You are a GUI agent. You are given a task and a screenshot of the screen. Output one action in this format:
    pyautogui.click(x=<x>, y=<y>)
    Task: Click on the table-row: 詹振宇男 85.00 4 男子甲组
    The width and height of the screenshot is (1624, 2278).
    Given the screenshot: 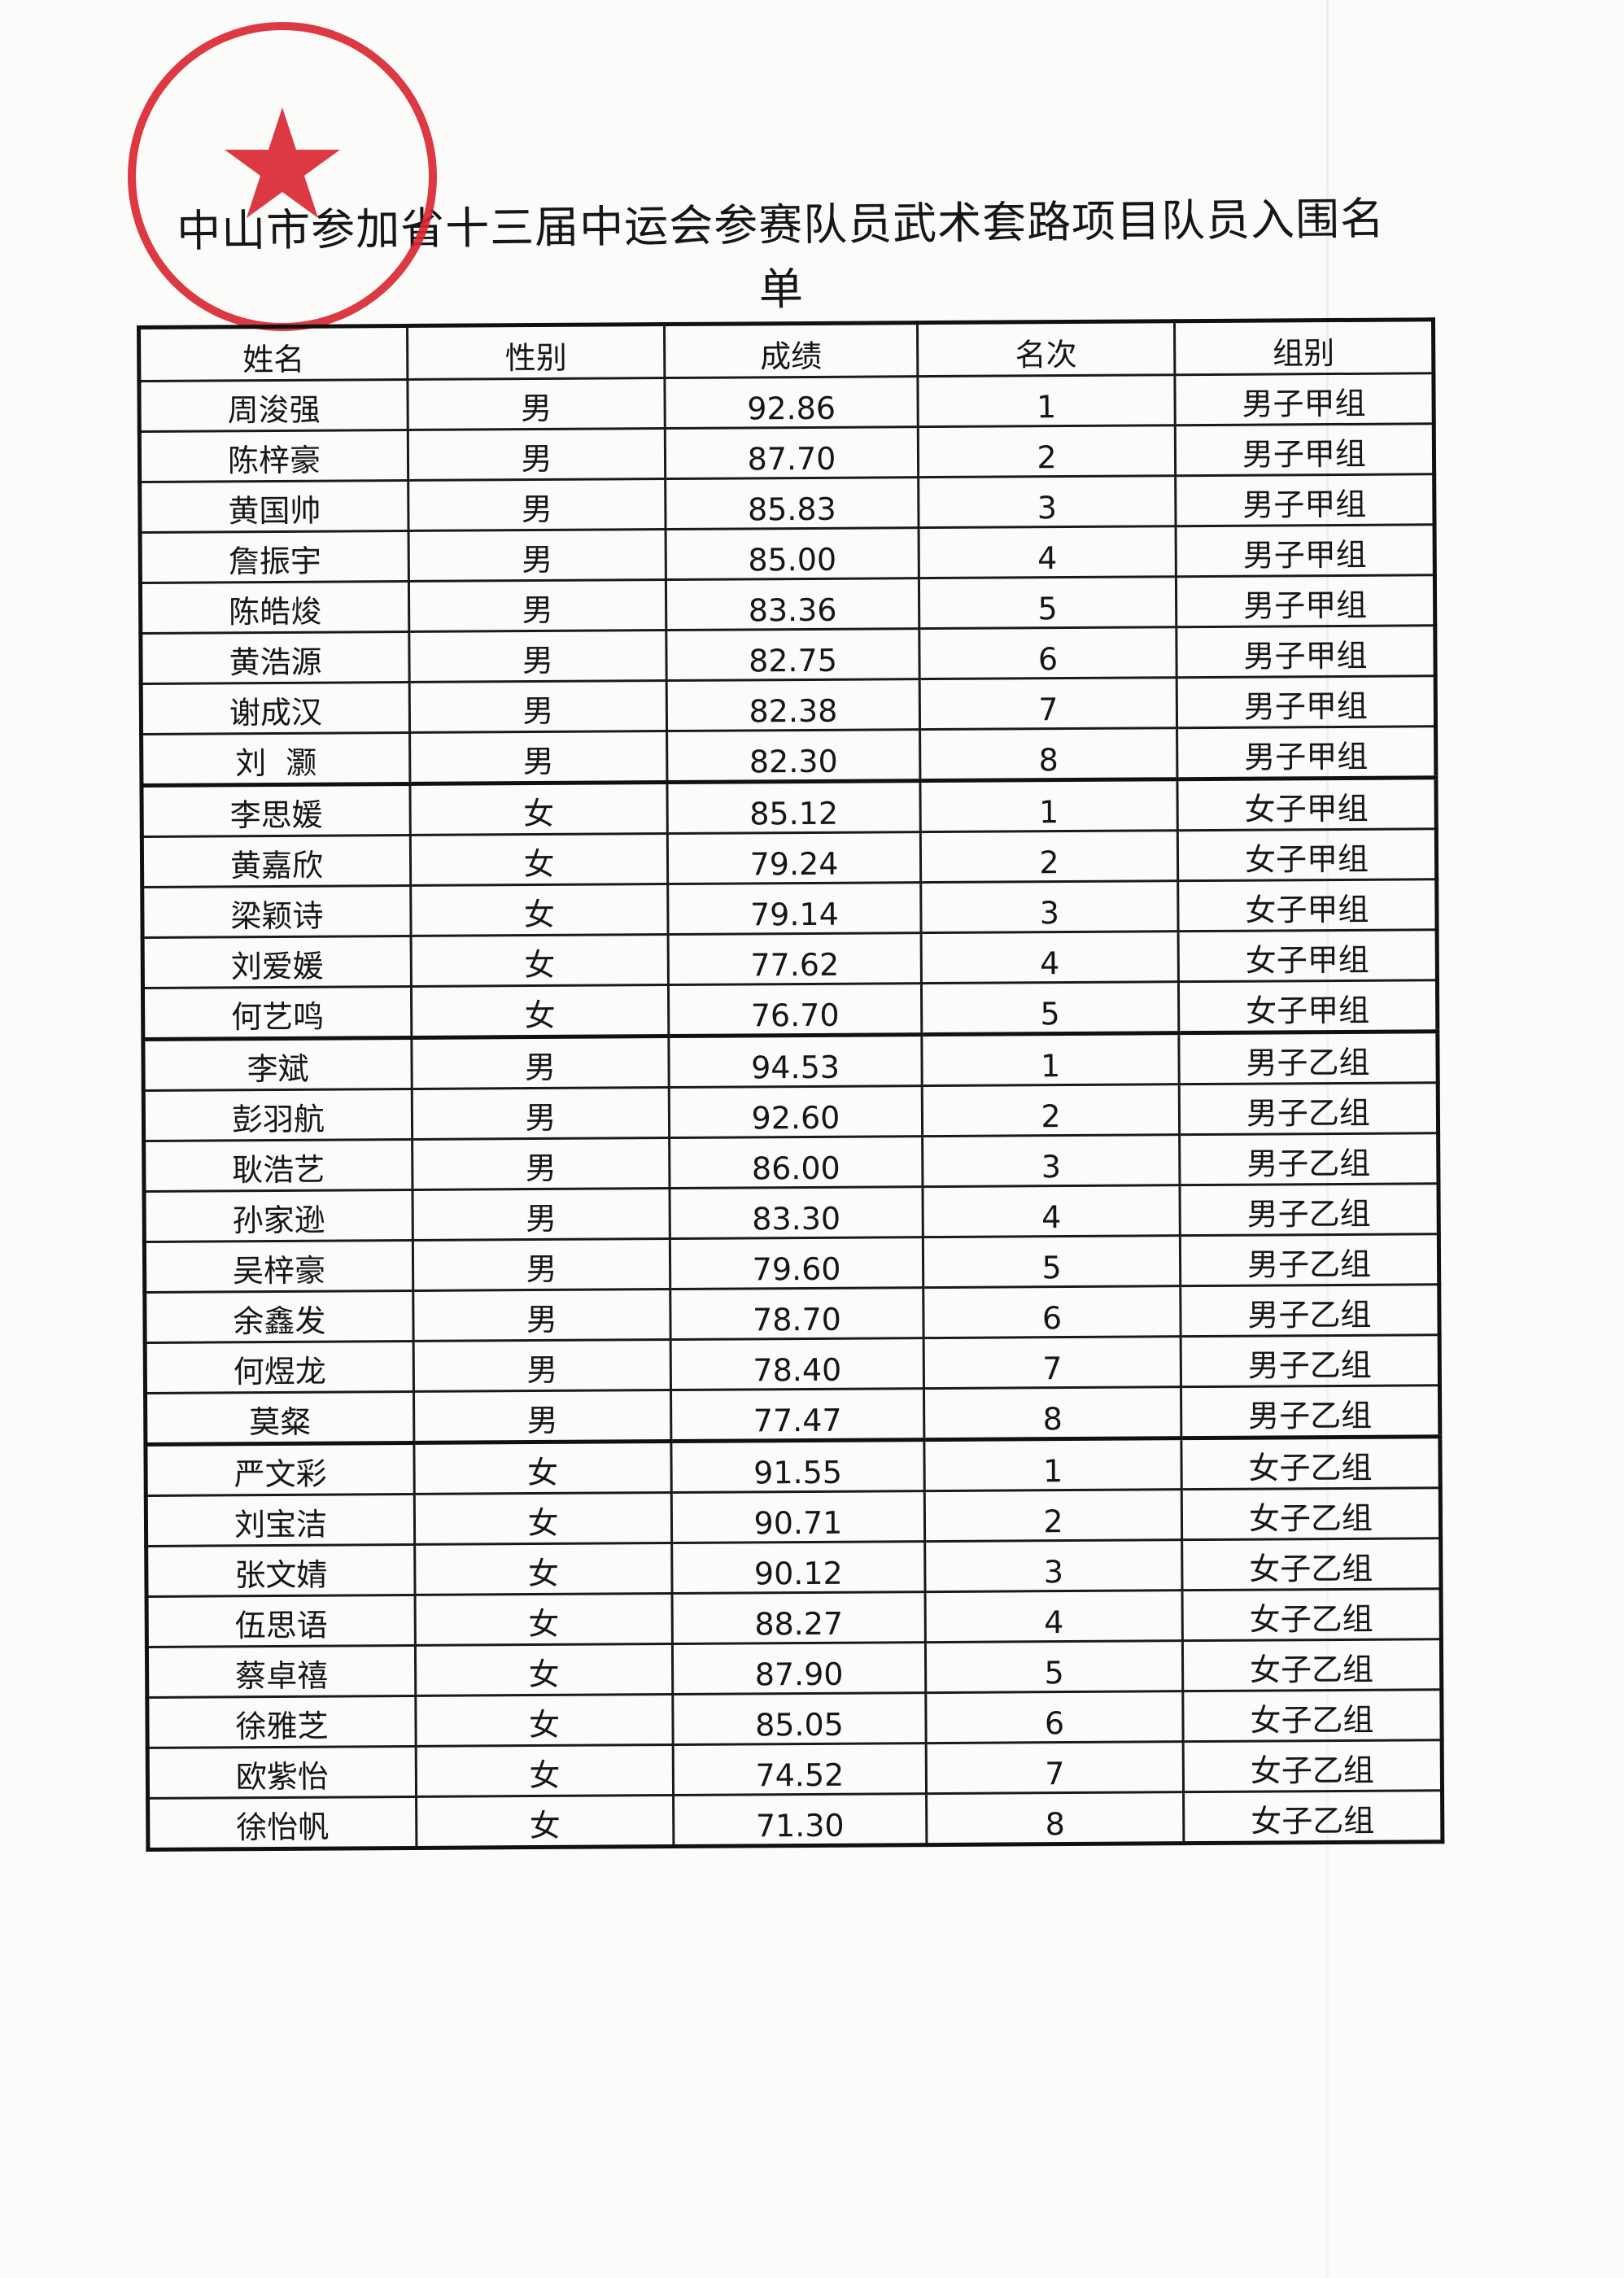 What is the action you would take?
    pyautogui.click(x=788, y=553)
    